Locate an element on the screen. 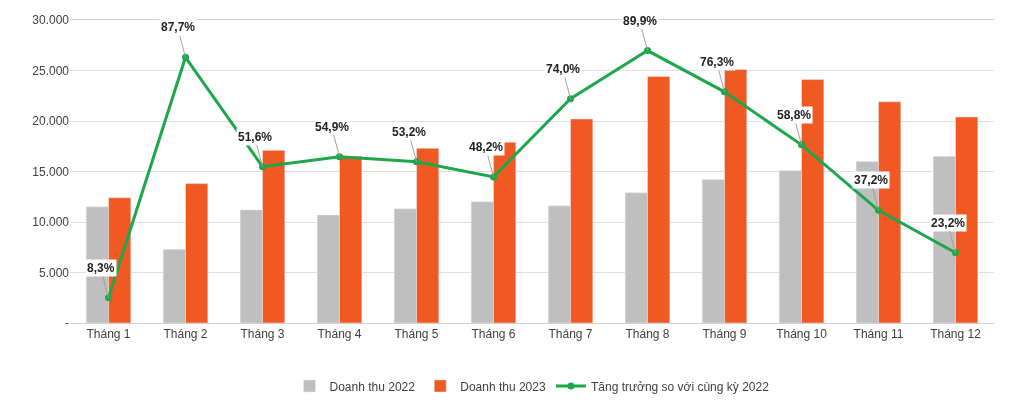 The image size is (1024, 412). data-label: 89,9% is located at coordinates (640, 21).